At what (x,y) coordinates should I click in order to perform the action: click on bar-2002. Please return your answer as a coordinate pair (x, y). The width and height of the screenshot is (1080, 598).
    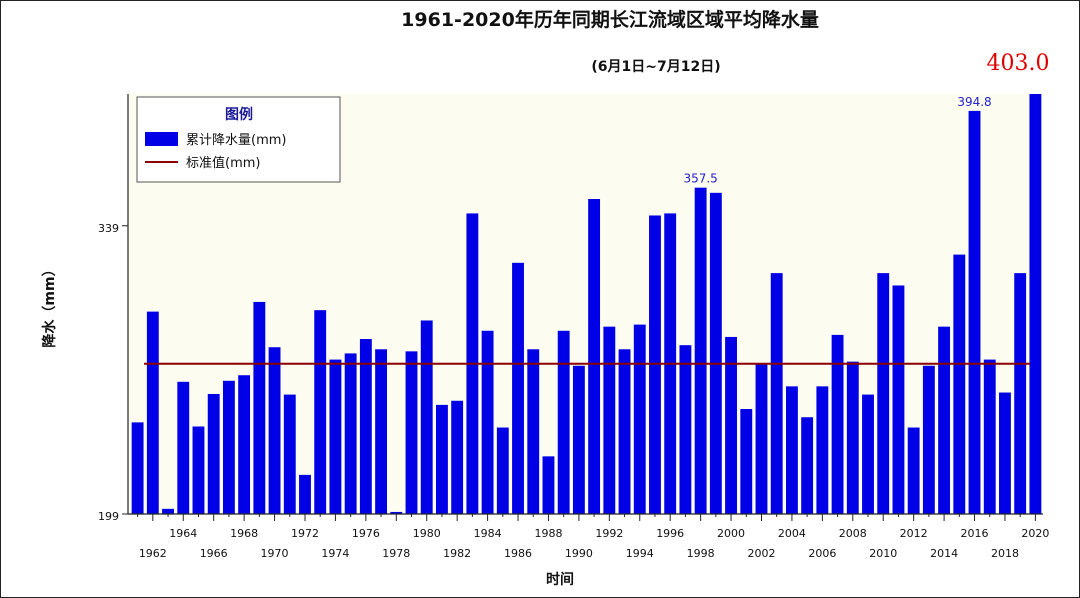
    Looking at the image, I should click on (761, 438).